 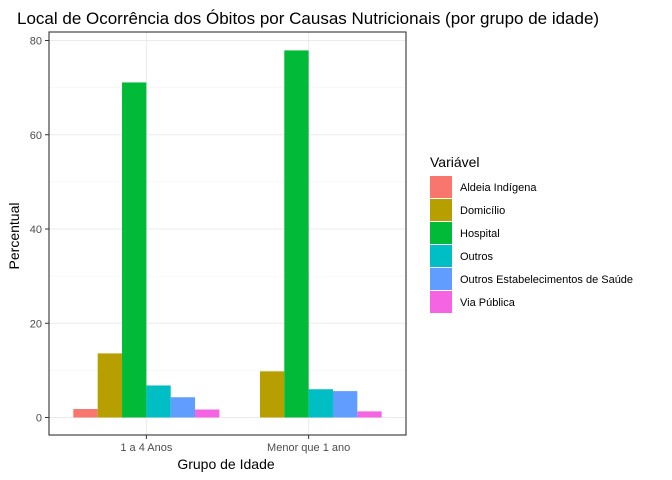 I want to click on x-axis-title: Grupo de Idade, so click(x=226, y=464).